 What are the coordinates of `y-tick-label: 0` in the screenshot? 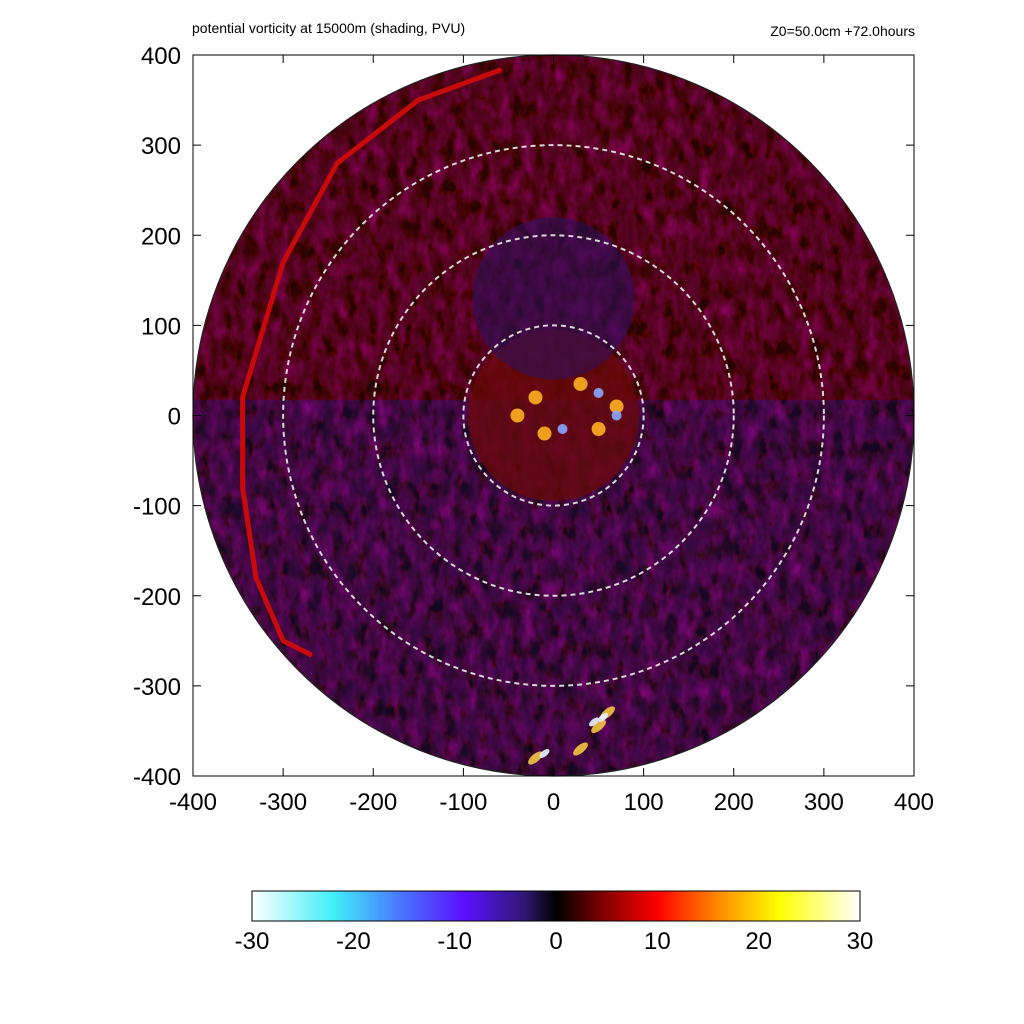 It's located at (174, 417).